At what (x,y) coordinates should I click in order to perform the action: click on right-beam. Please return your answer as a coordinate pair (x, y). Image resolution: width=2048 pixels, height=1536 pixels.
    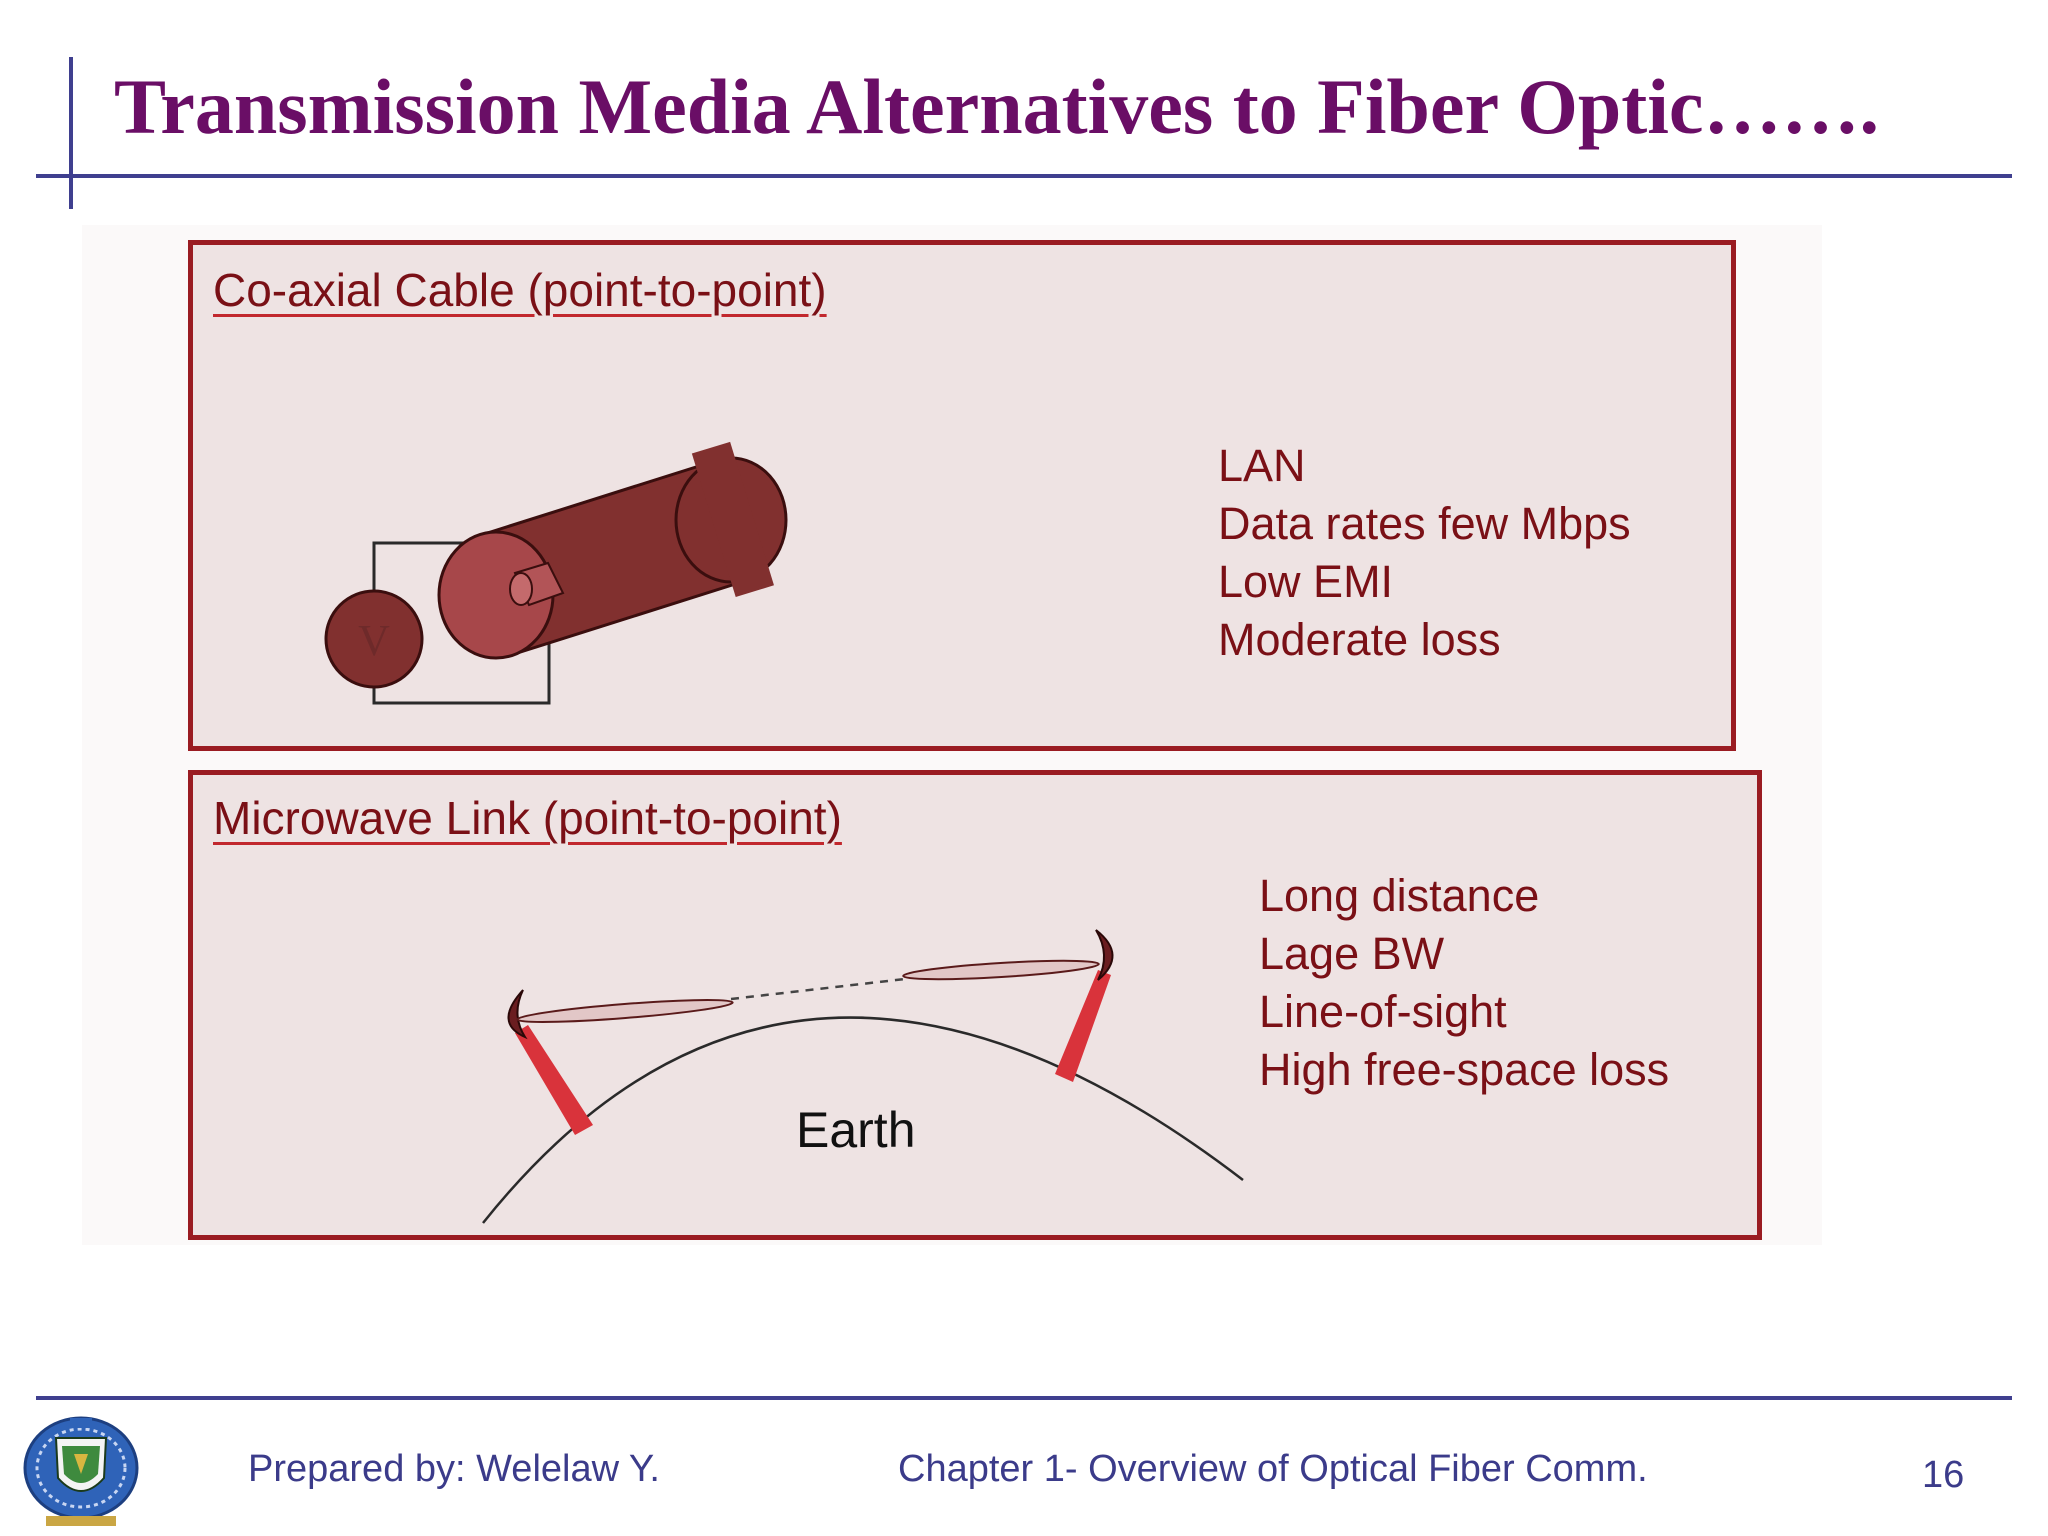
    Looking at the image, I should click on (1001, 970).